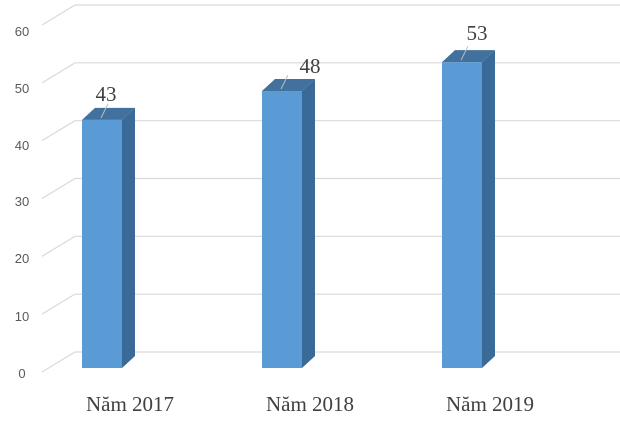 The image size is (620, 421). I want to click on data-label: 43, so click(106, 94).